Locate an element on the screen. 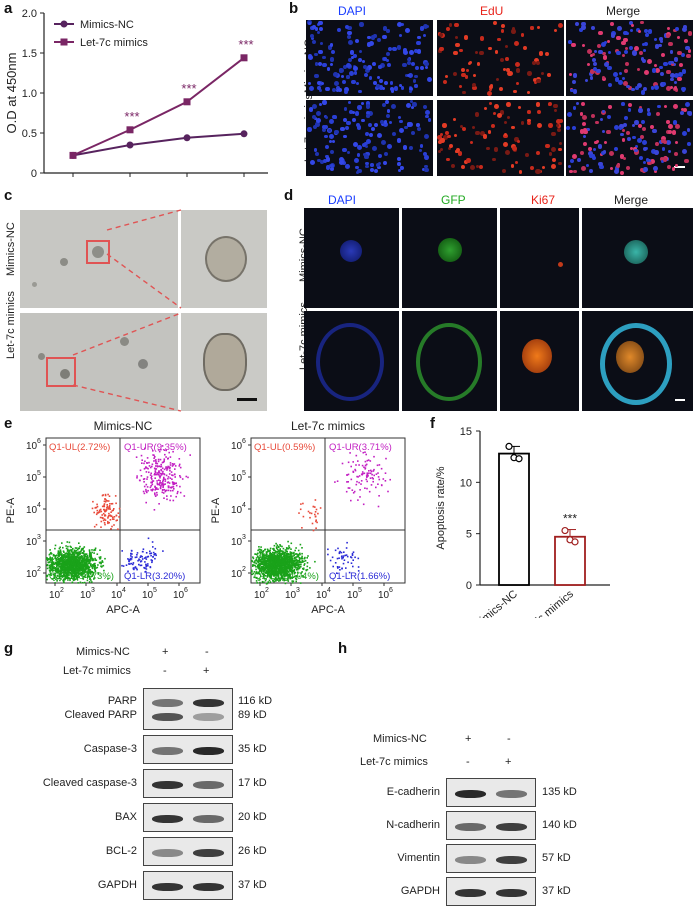 Image resolution: width=693 pixels, height=909 pixels. protein-label: GAPDH is located at coordinates (117, 884).